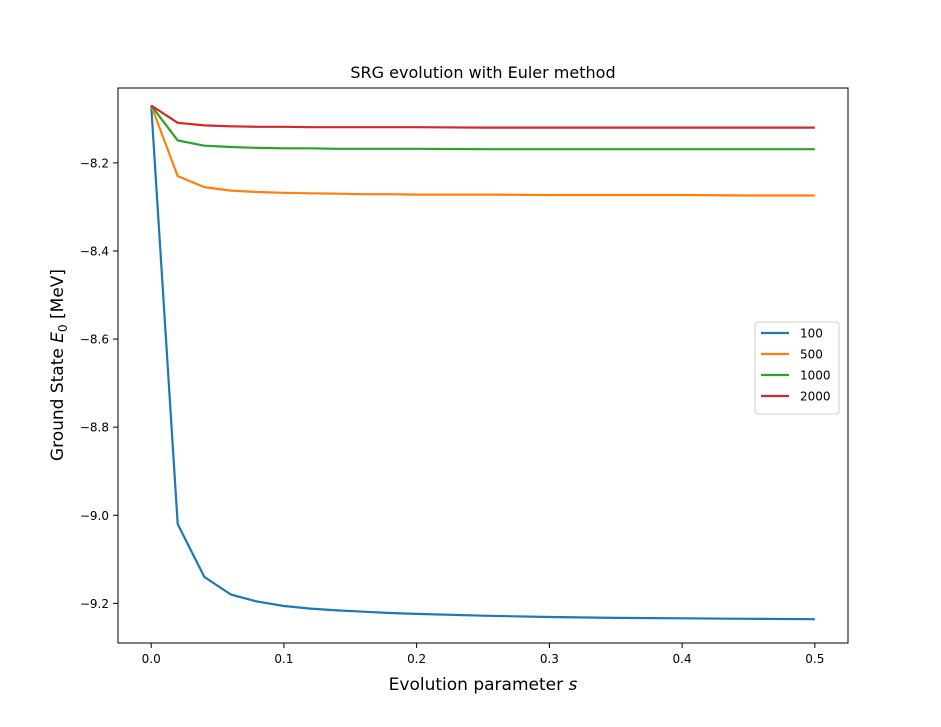 This screenshot has width=941, height=727. I want to click on y-tick-label: −8.4, so click(94, 251).